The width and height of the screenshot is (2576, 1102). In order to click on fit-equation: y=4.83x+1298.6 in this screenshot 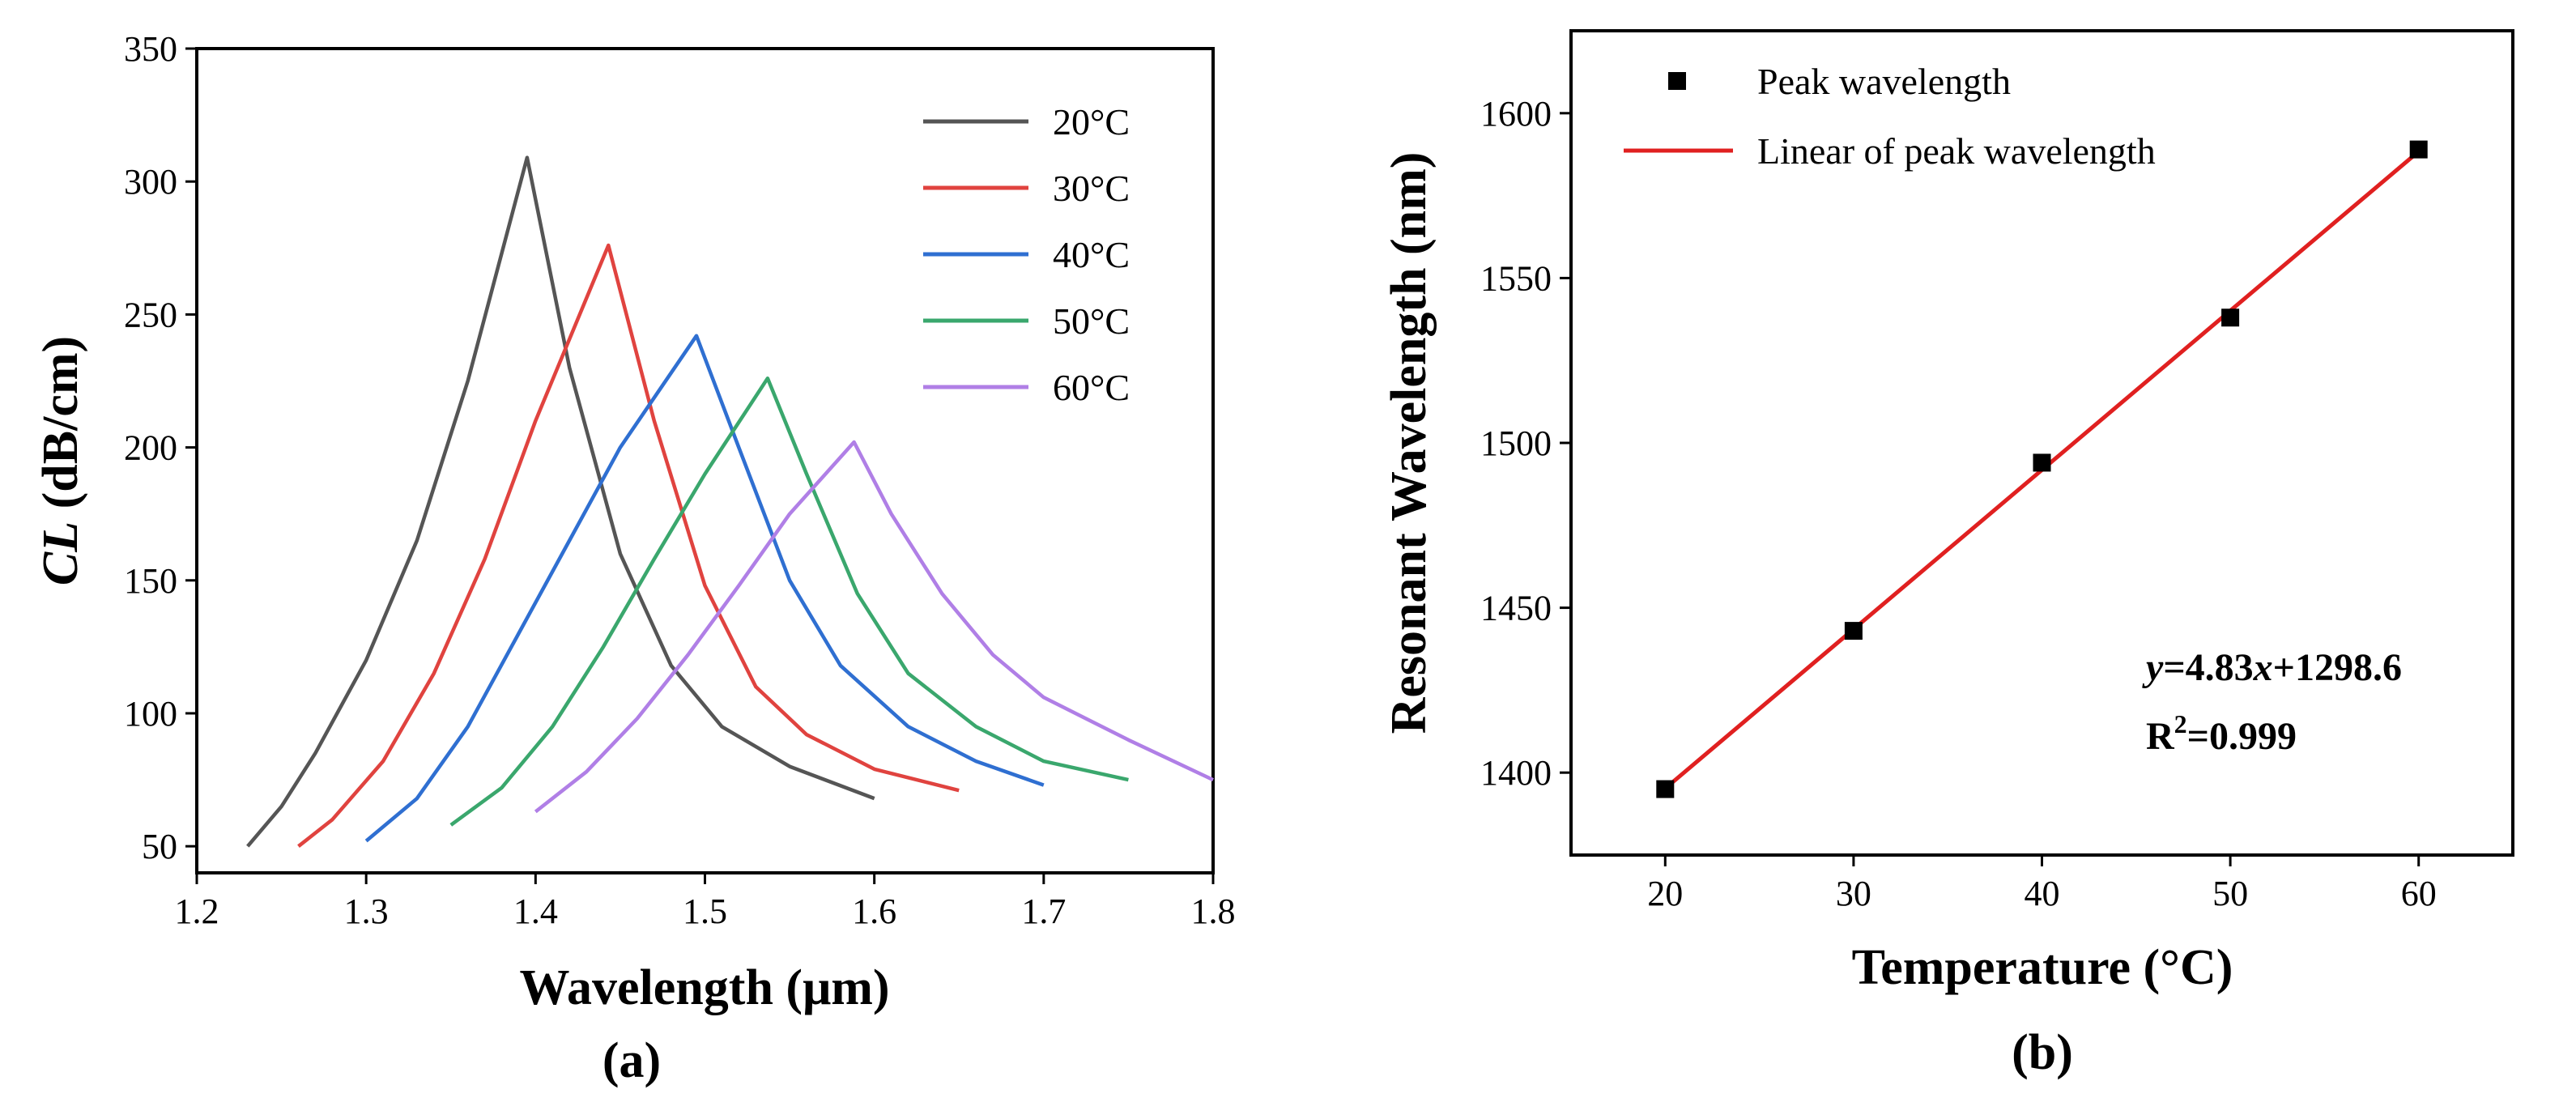, I will do `click(2272, 667)`.